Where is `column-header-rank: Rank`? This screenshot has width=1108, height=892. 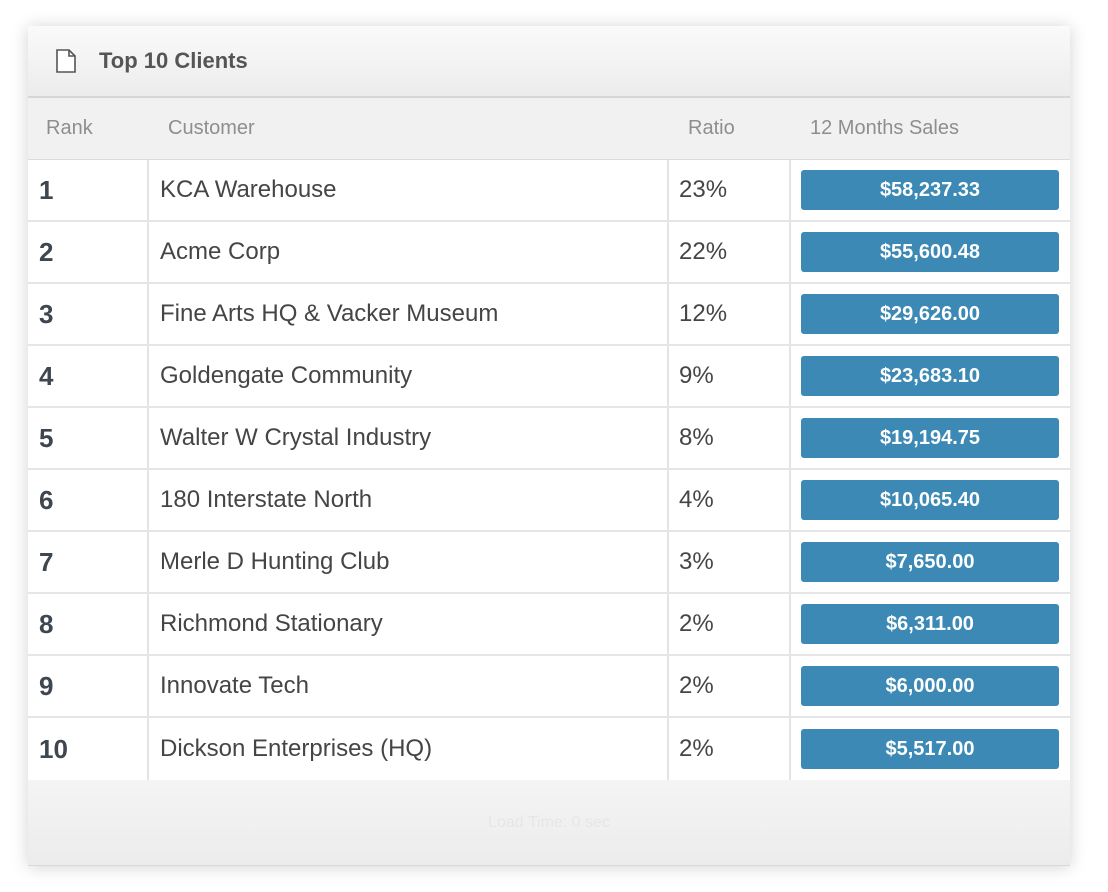
column-header-rank: Rank is located at coordinates (69, 128).